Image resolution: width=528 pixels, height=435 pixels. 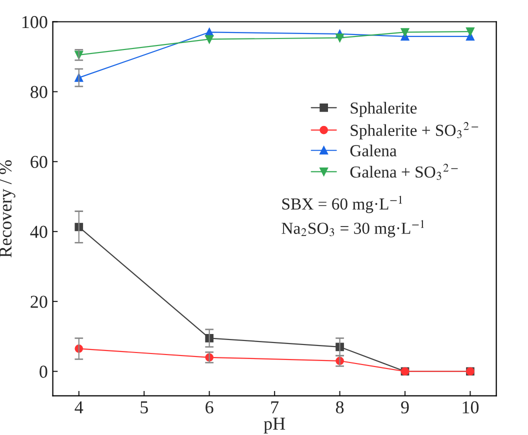 What do you see at coordinates (405, 407) in the screenshot?
I see `x-tick-label: 9` at bounding box center [405, 407].